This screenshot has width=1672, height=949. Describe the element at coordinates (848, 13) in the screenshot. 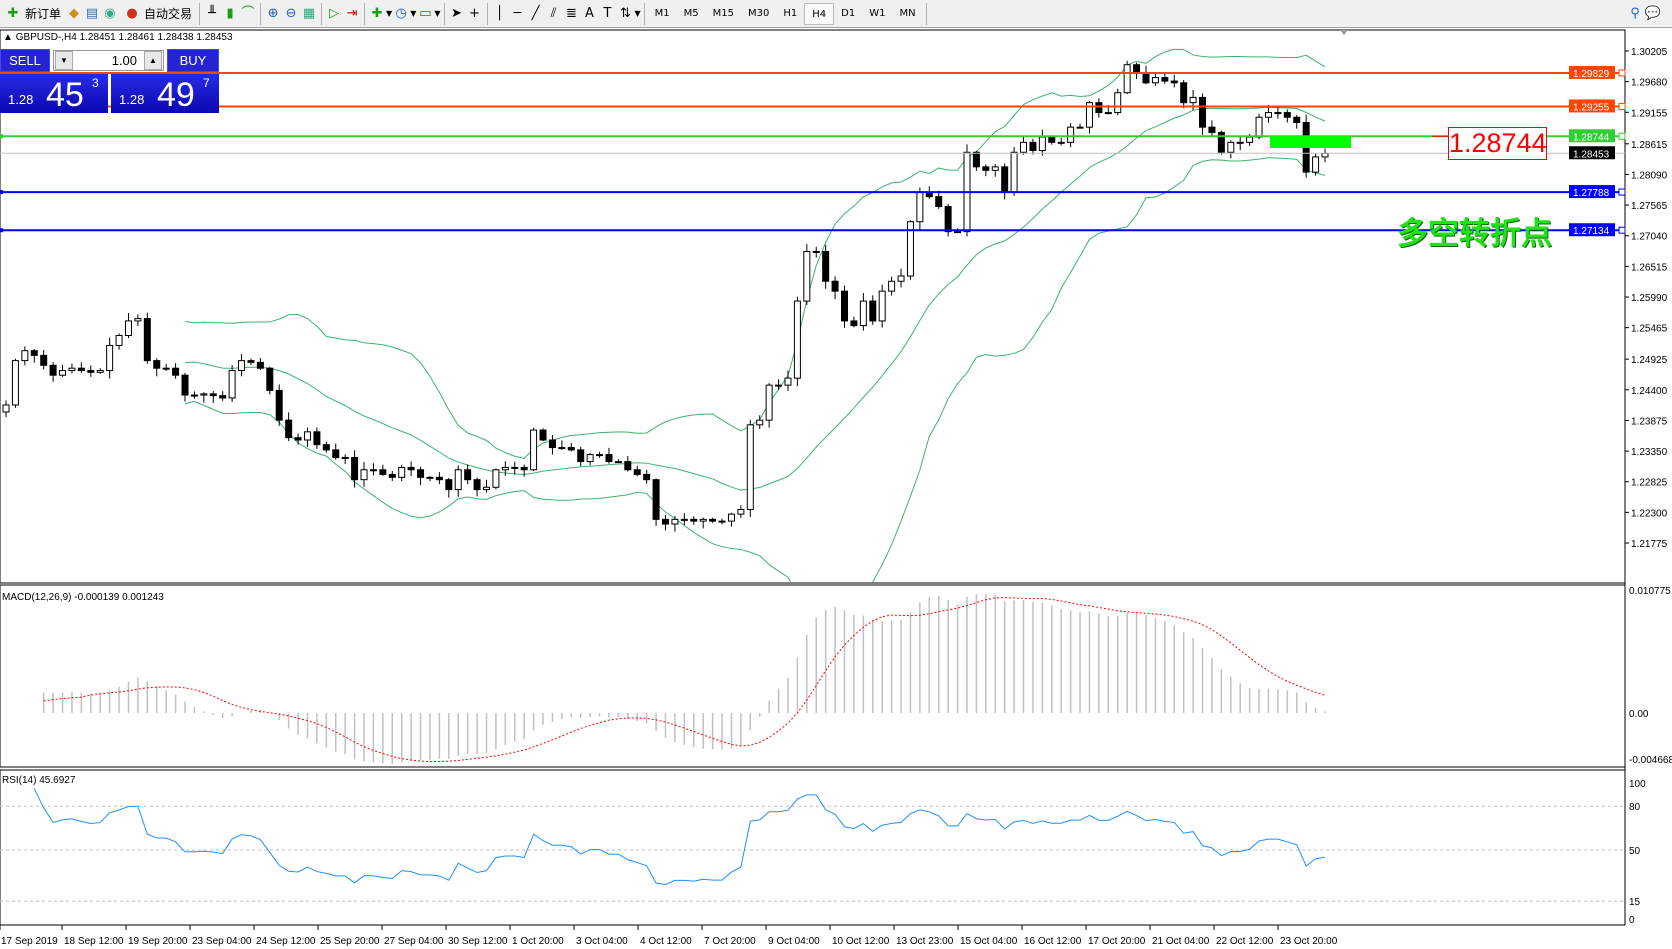

I see `timeframe-d1: D1` at that location.